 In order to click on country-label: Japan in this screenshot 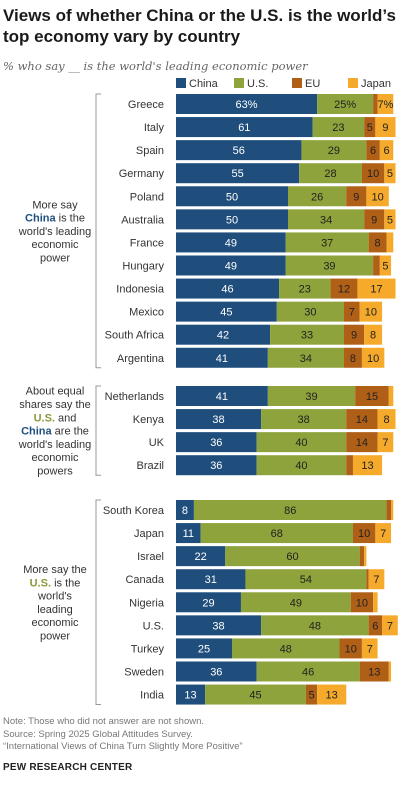, I will do `click(149, 534)`.